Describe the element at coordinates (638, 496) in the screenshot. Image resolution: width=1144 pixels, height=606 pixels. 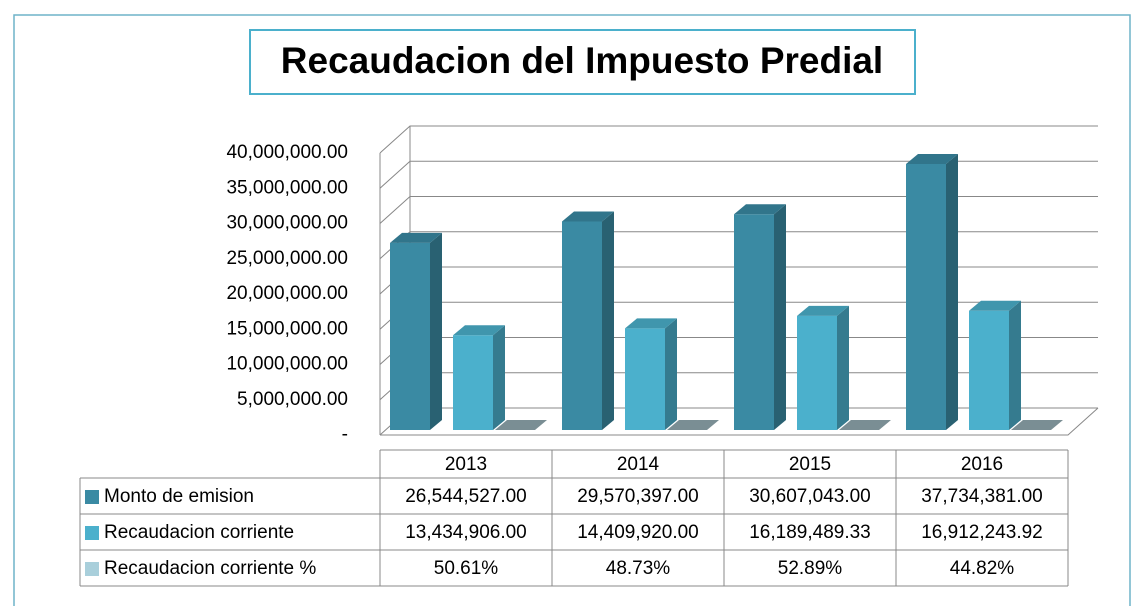
I see `table-value: 29,570,397.00` at that location.